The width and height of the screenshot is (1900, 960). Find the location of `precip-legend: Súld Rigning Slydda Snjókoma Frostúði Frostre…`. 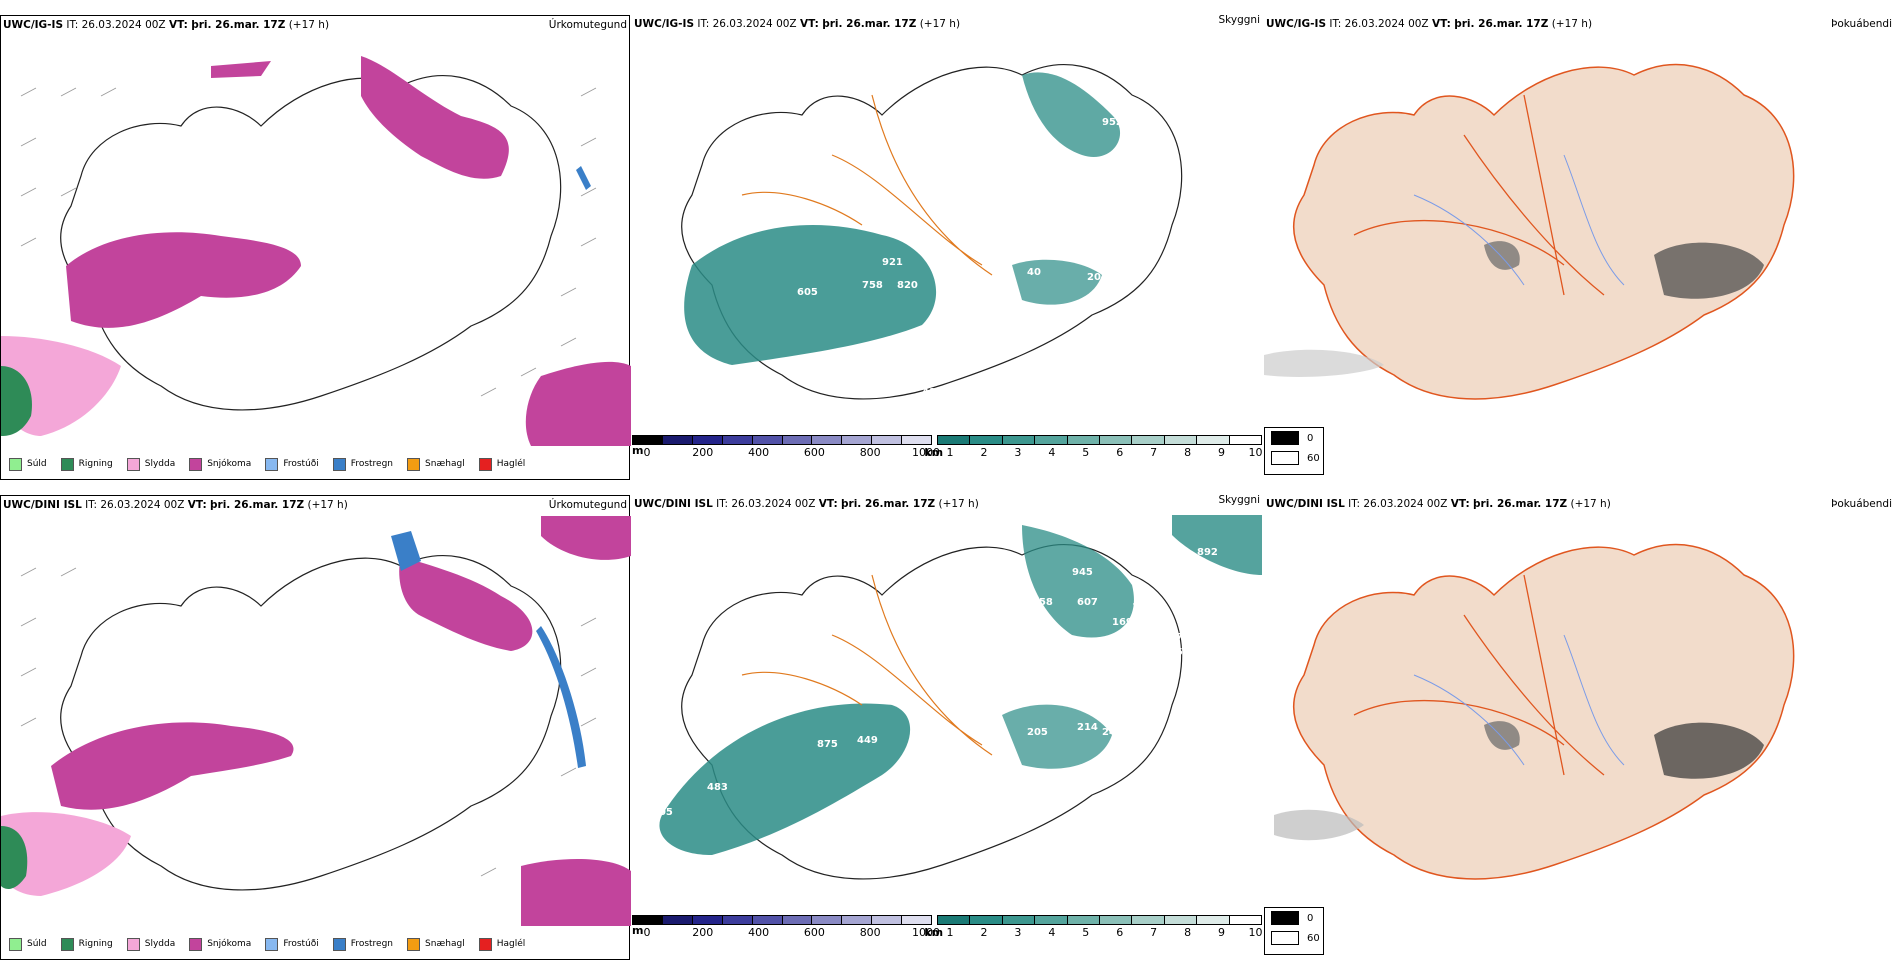

precip-legend: Súld Rigning Slydda Snjókoma Frostúði Frostre… is located at coordinates (315, 464).